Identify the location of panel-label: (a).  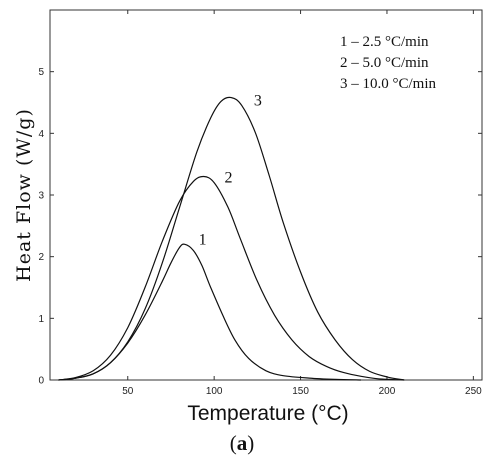
(242, 443).